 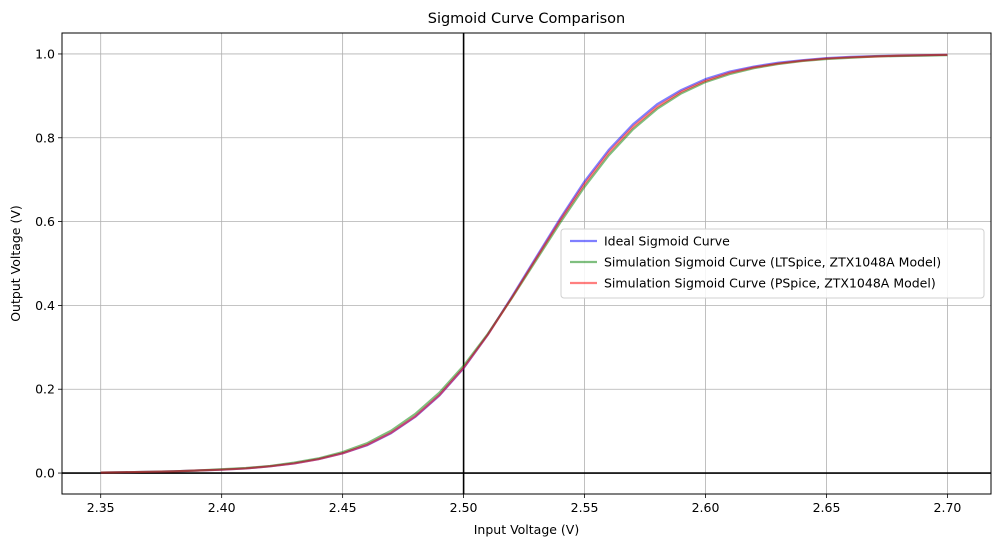 I want to click on x-axis-ticks: 2.35 2.40 2.45 2.50 2.55 2.60 2.65 2.70, so click(x=524, y=504).